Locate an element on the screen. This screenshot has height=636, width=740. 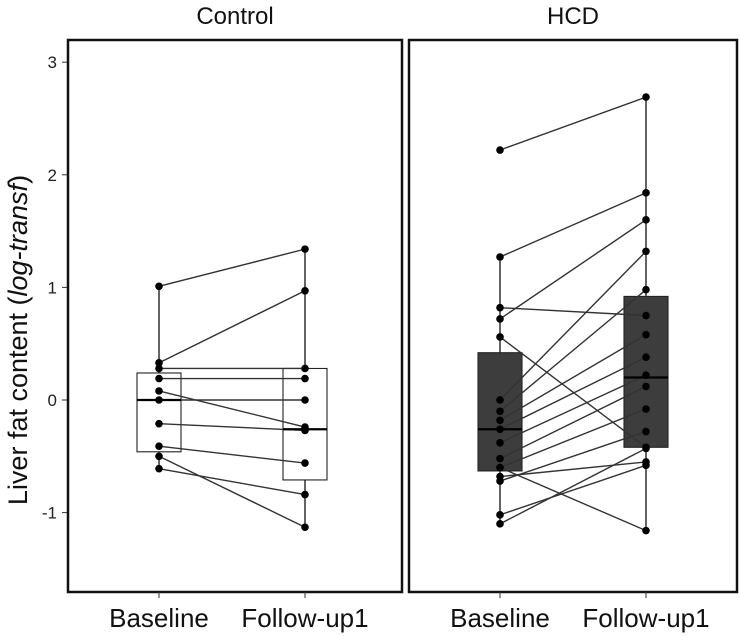
y-tick-label: 0 is located at coordinates (52, 400).